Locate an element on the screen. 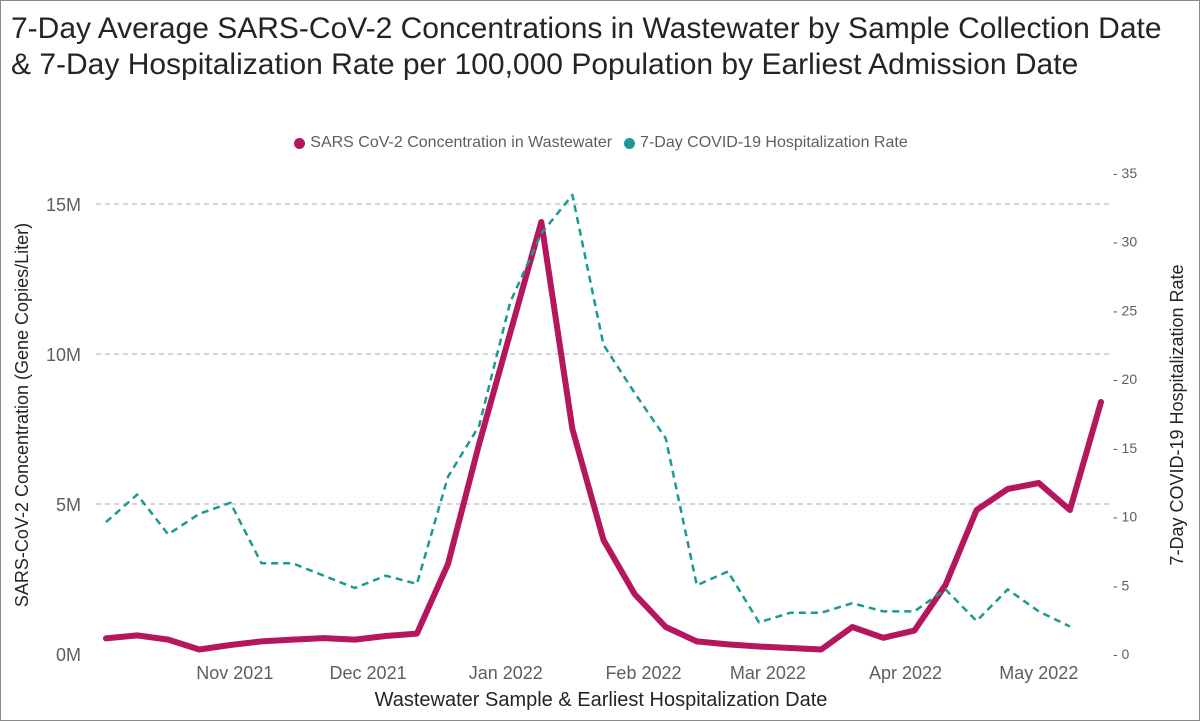 The image size is (1200, 721). legend-marker-wastewater is located at coordinates (300, 143).